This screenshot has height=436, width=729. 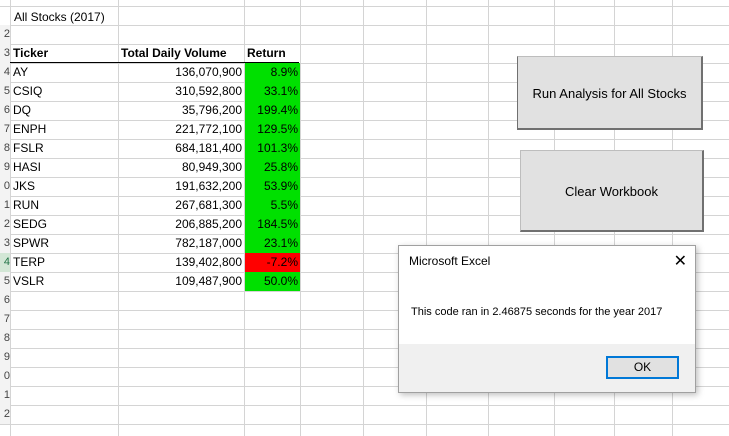 I want to click on dialog-title: Microsoft Excel, so click(x=450, y=261).